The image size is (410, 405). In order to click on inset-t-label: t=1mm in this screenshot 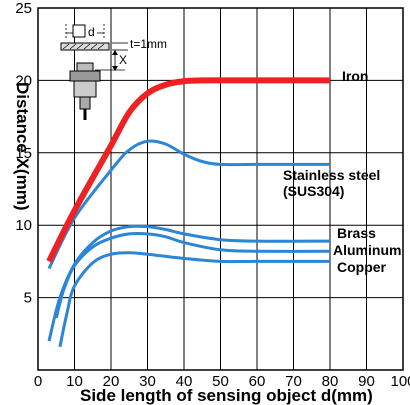, I will do `click(148, 44)`.